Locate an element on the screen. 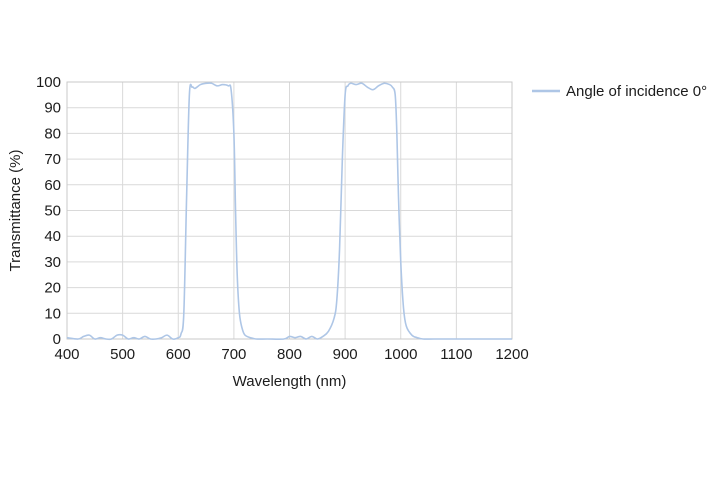 The width and height of the screenshot is (720, 480). y-tick-label: 100 is located at coordinates (48, 82).